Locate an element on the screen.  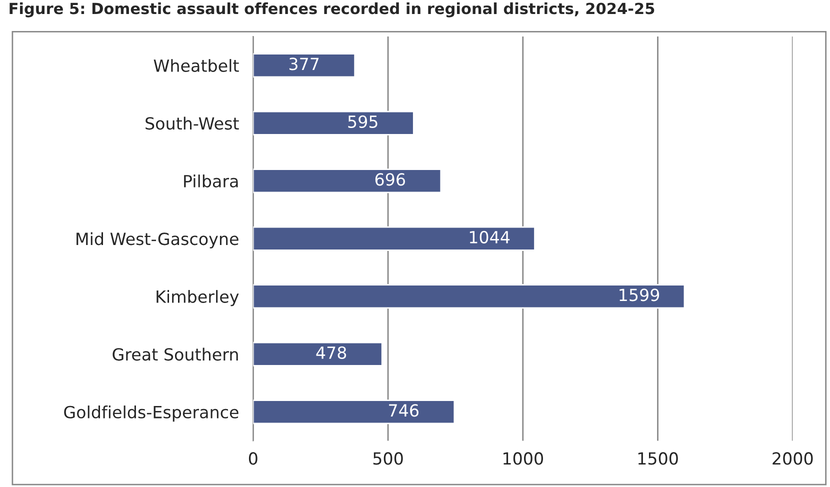
x-tick-label: 500 is located at coordinates (388, 458).